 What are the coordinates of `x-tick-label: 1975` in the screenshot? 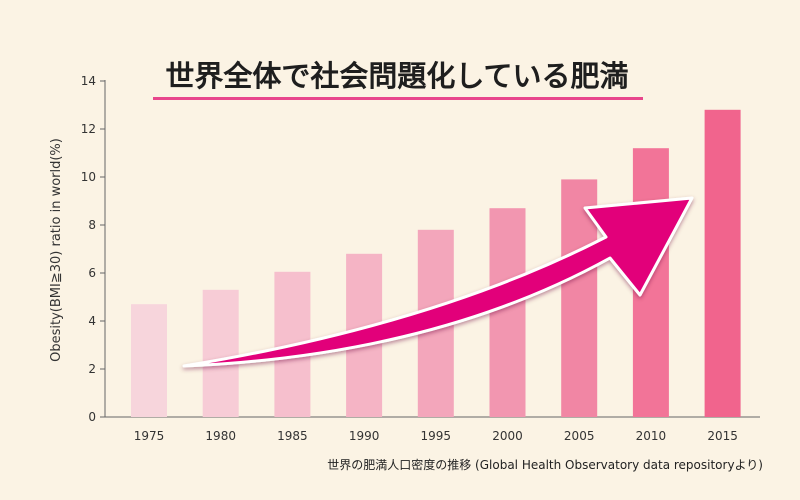 It's located at (149, 436).